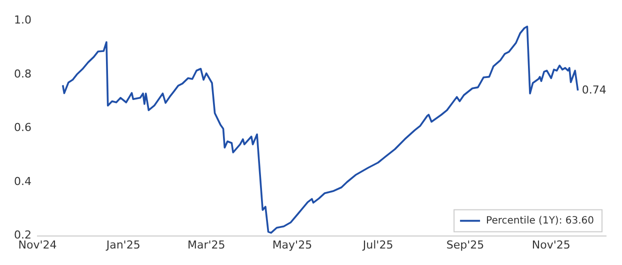 The height and width of the screenshot is (265, 622). What do you see at coordinates (23, 19) in the screenshot?
I see `y-tick-label: 1.0` at bounding box center [23, 19].